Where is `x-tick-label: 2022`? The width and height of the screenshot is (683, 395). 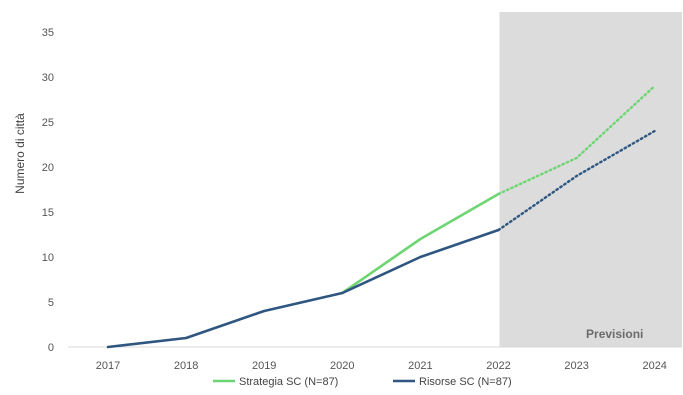 x-tick-label: 2022 is located at coordinates (498, 366).